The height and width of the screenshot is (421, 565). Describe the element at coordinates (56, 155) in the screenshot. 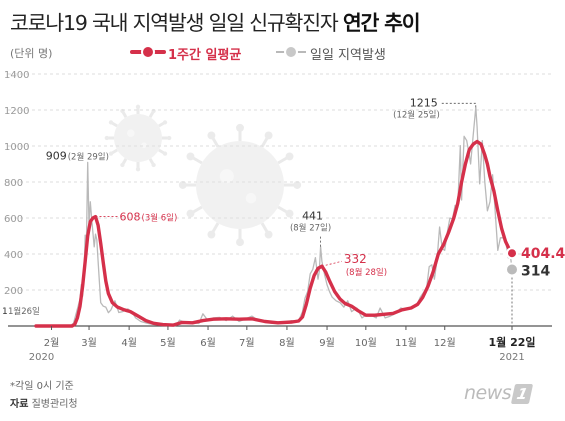

I see `annotation-value: 909` at that location.